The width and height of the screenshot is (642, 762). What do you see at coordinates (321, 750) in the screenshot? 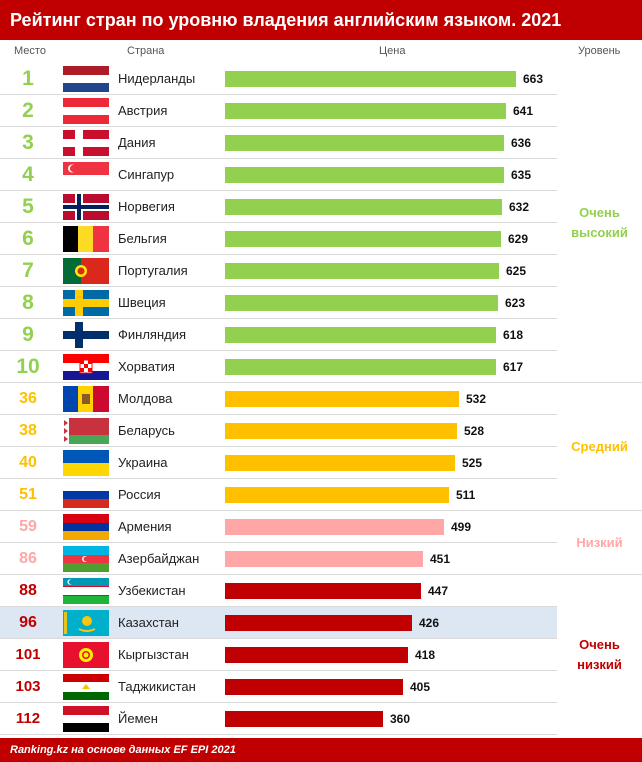
I see `source-footer: Ranking.kz на основе данных EF EPI 2021` at bounding box center [321, 750].